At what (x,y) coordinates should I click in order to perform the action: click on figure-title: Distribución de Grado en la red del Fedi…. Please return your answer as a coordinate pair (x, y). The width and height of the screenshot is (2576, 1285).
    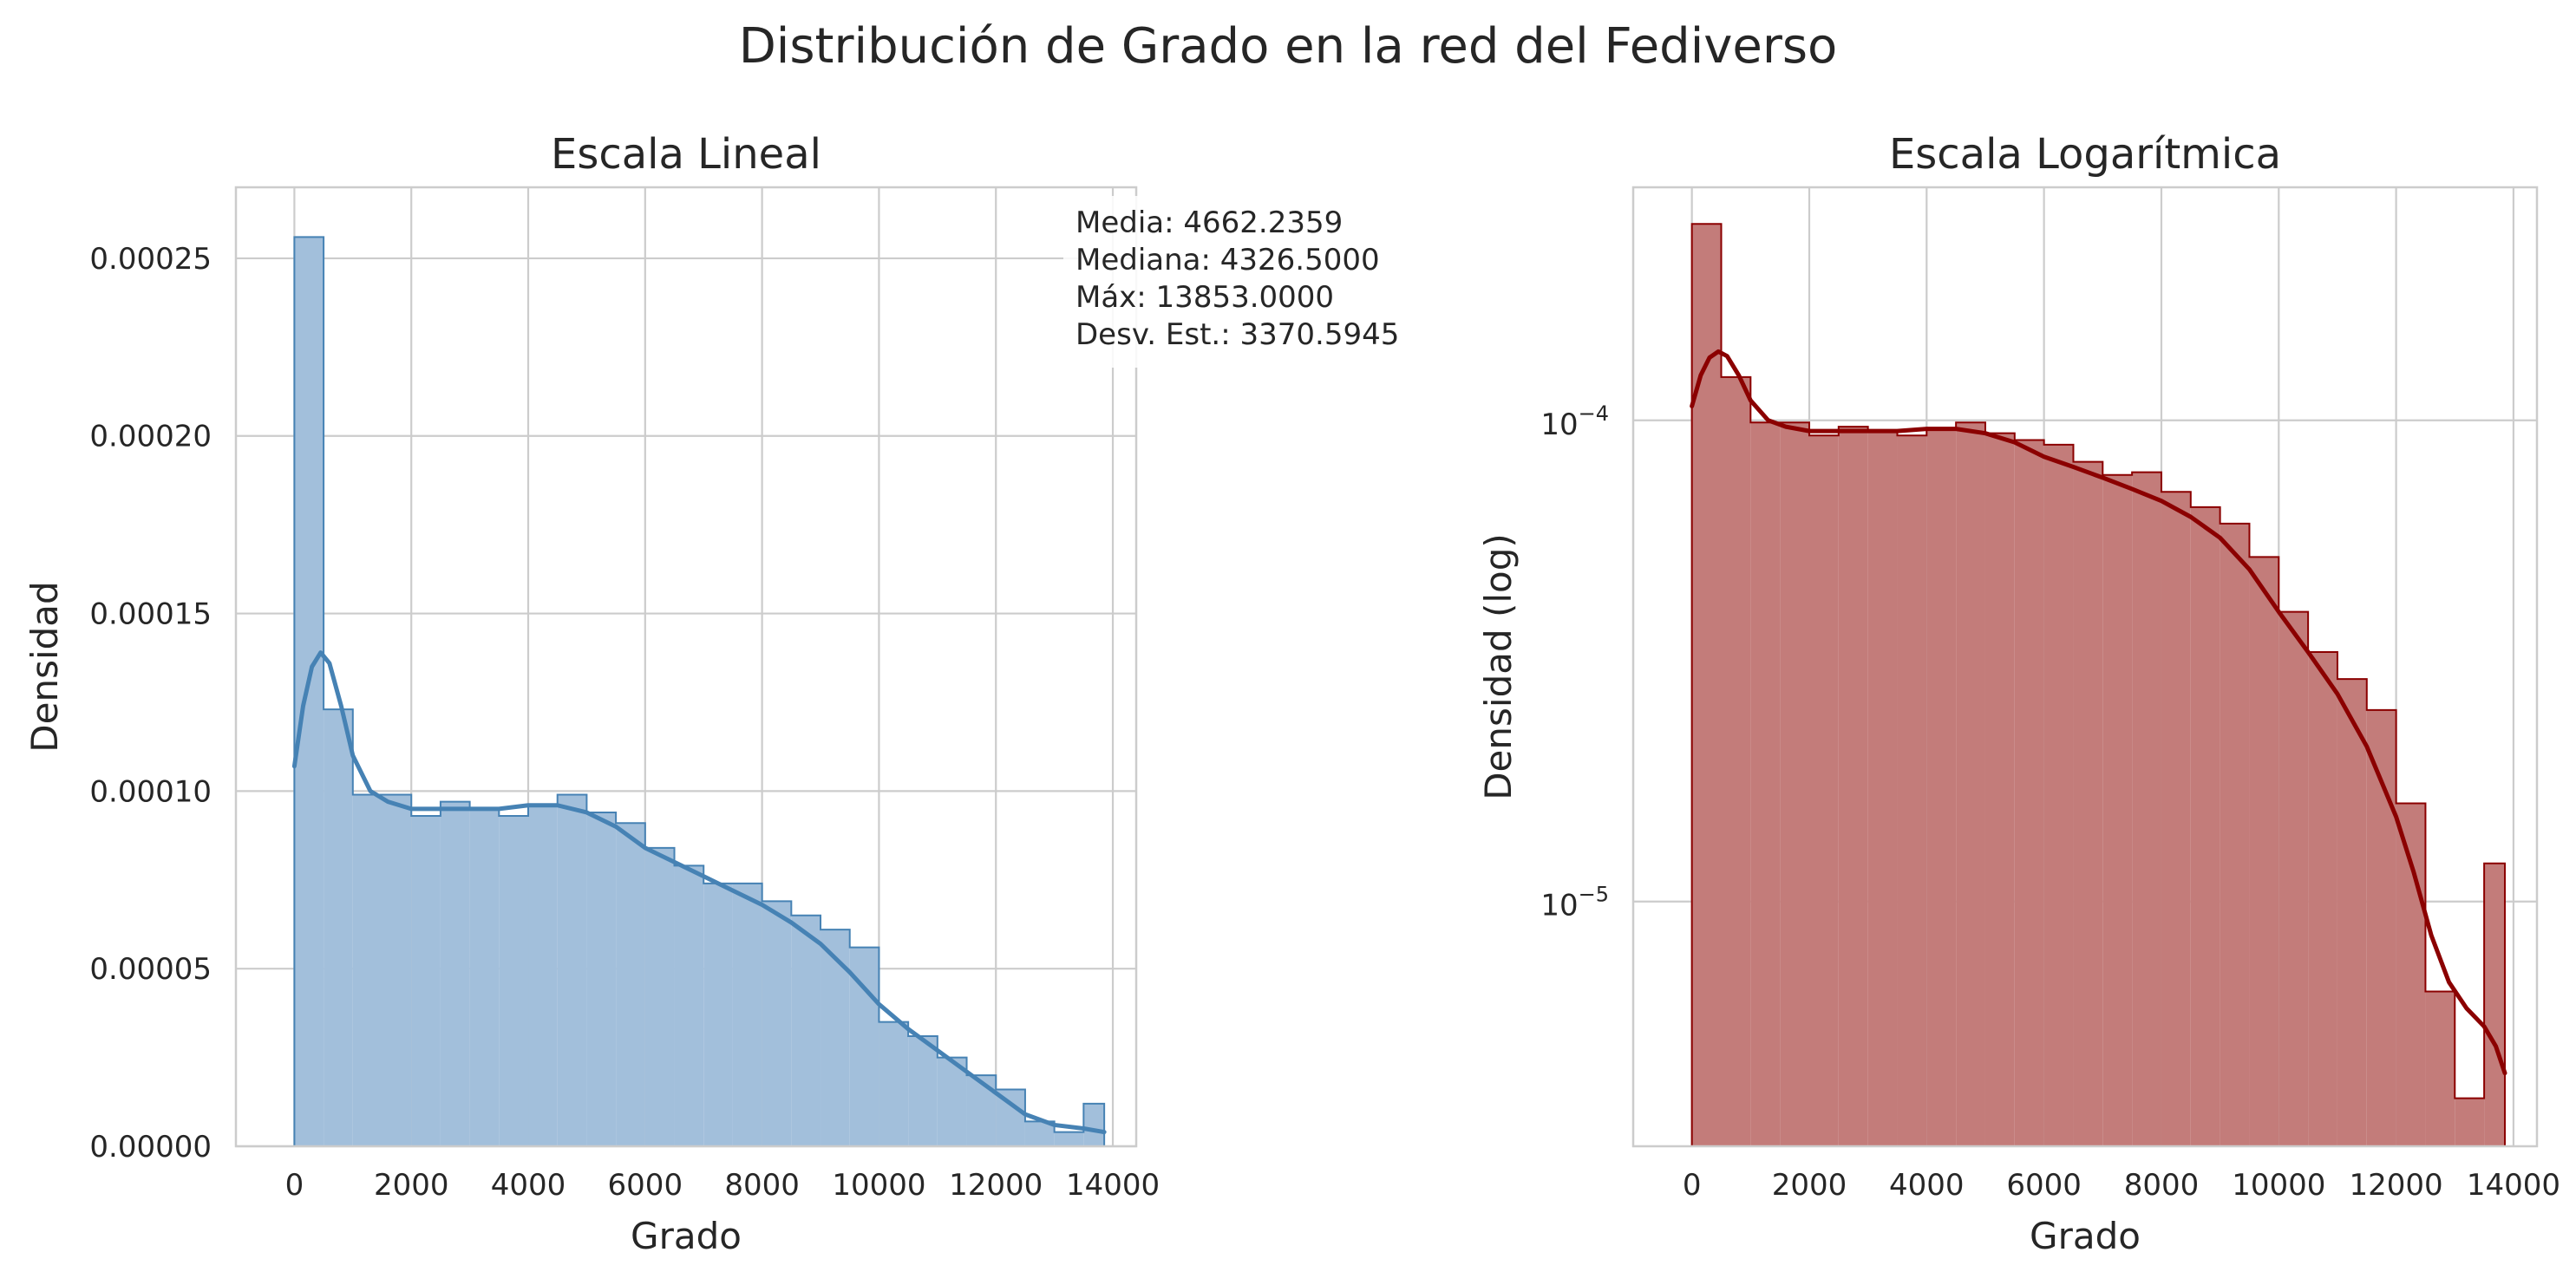
    Looking at the image, I should click on (1288, 46).